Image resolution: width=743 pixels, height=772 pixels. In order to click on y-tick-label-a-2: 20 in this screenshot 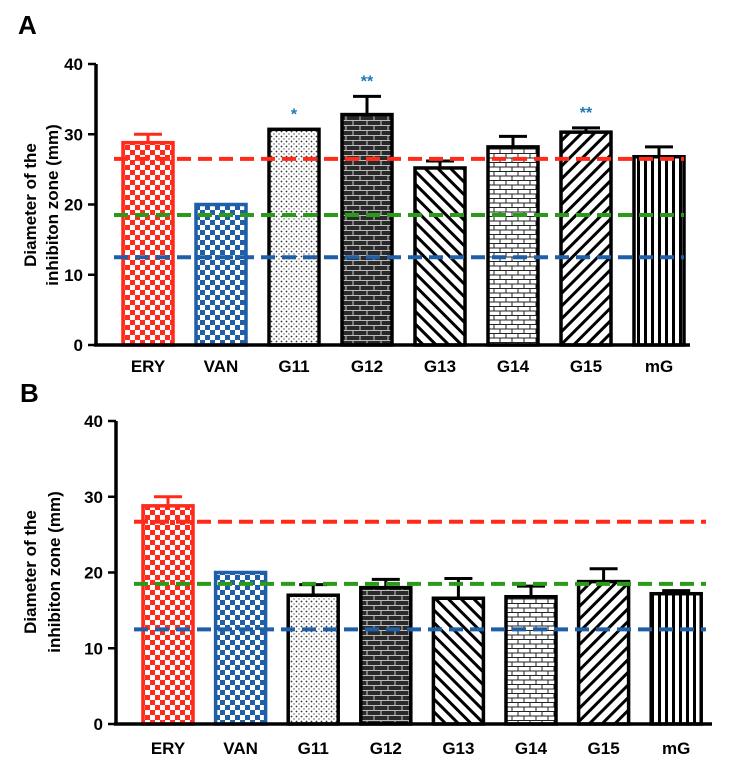, I will do `click(73, 205)`.